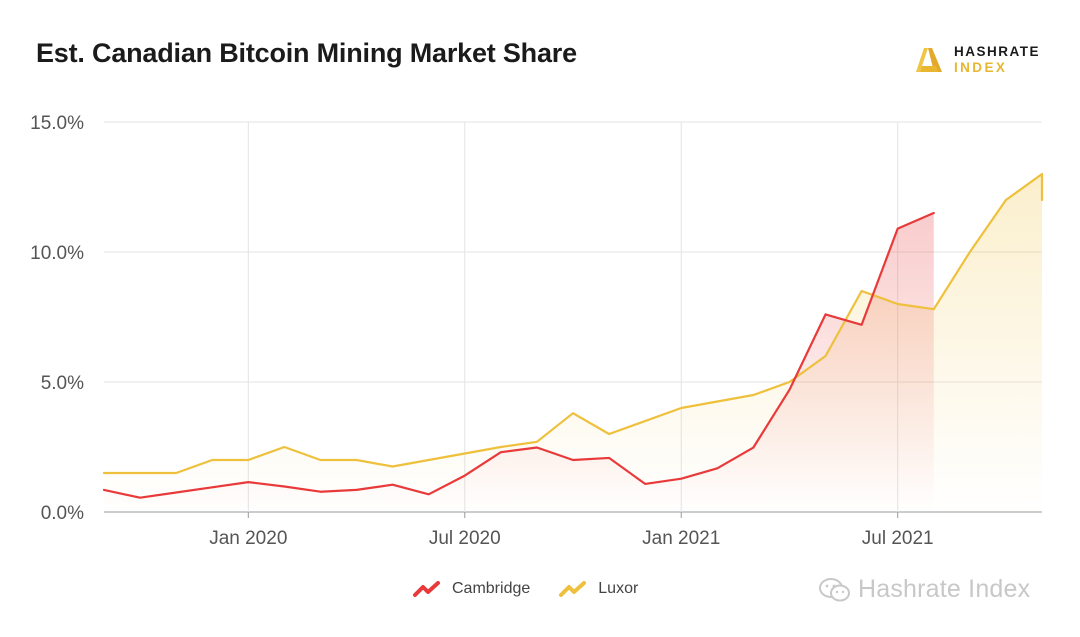 The width and height of the screenshot is (1080, 637). I want to click on watermark: Hashrate Index, so click(924, 589).